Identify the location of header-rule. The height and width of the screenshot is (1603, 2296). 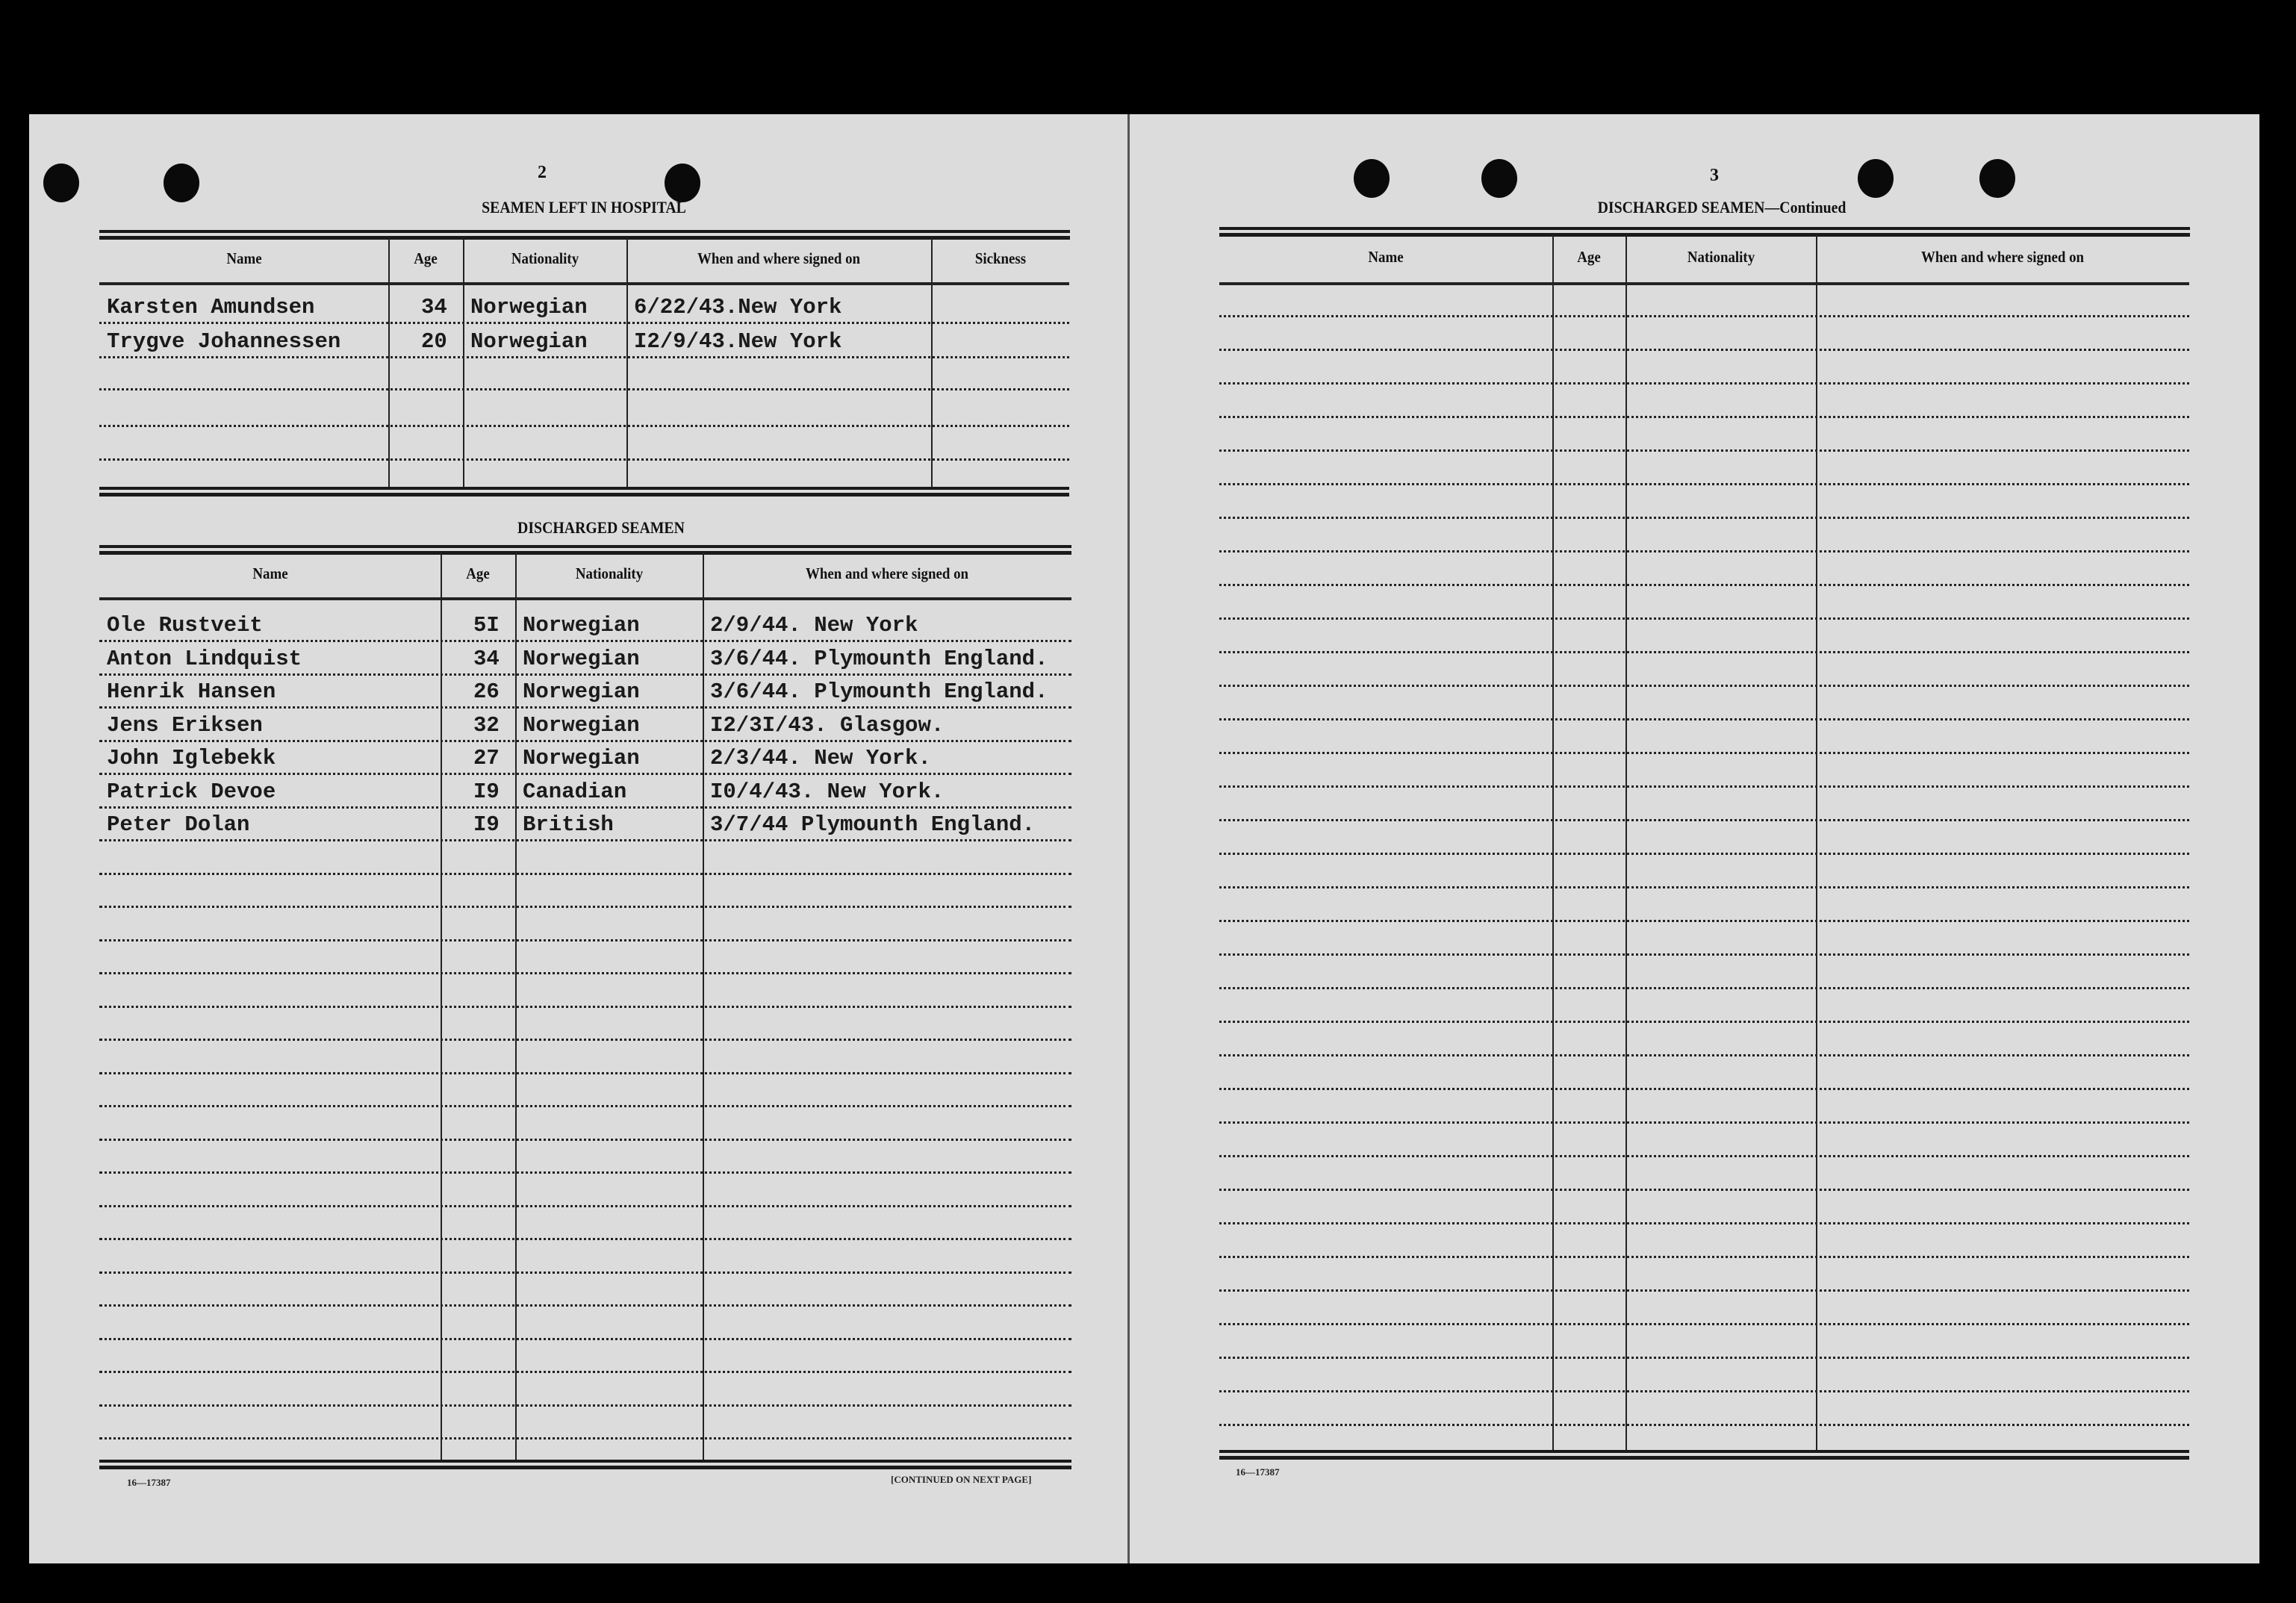
(1704, 284).